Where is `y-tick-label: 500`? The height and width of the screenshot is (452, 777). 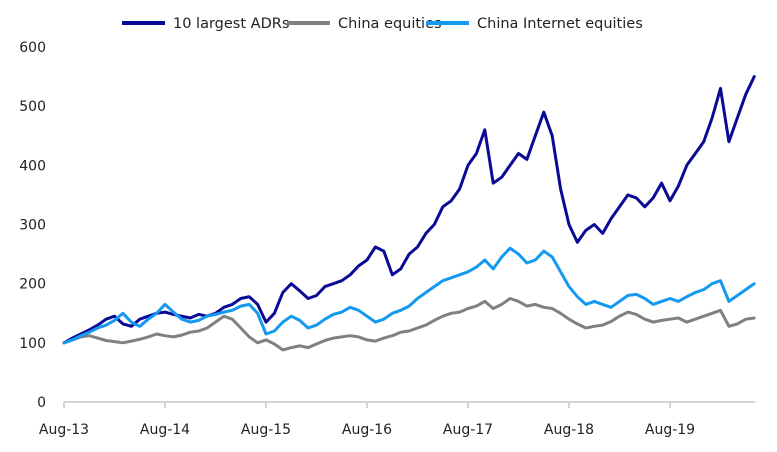
y-tick-label: 500 is located at coordinates (32, 107).